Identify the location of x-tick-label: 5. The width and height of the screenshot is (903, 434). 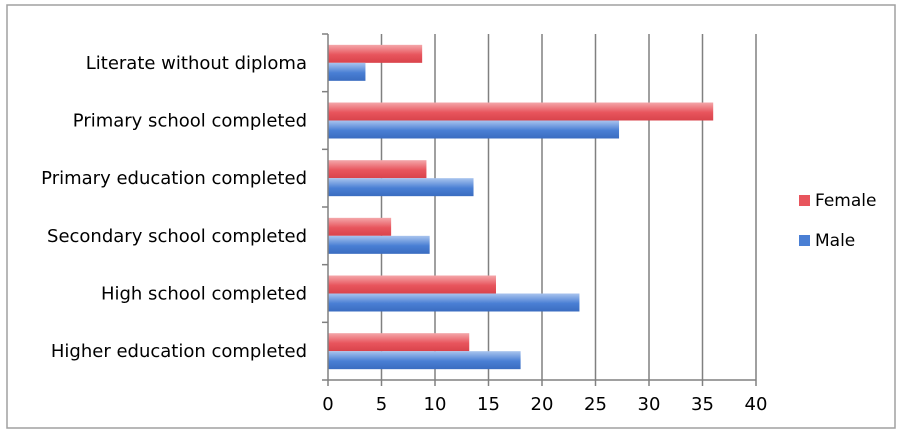
(381, 404).